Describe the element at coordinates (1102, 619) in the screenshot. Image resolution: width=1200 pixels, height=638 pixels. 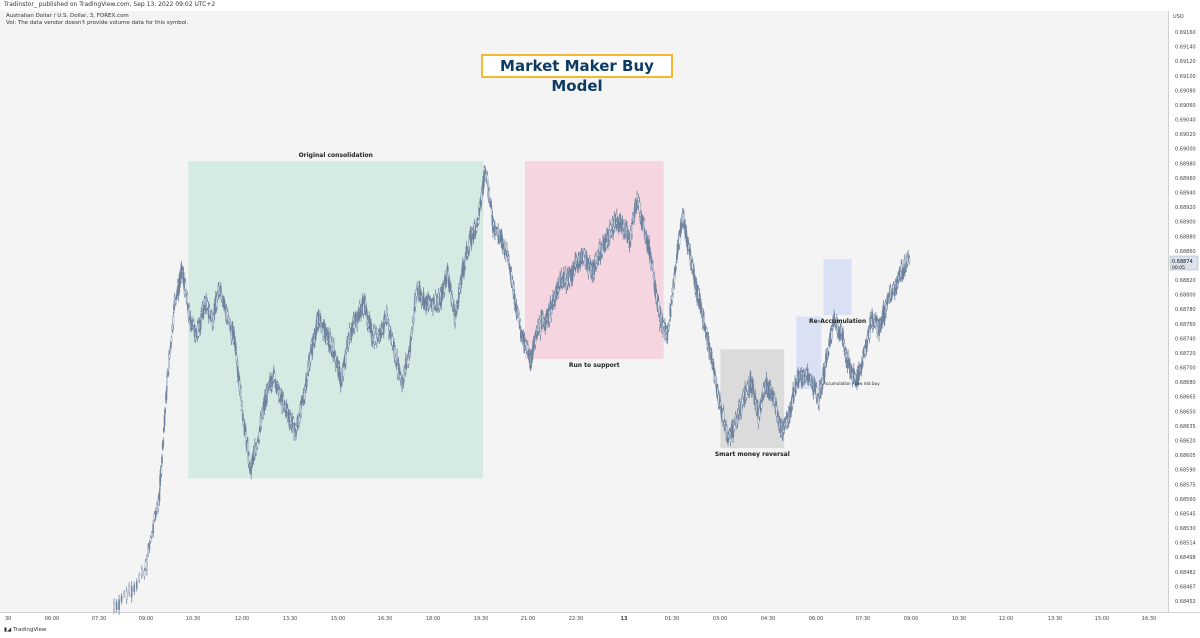
I see `time-tick: 15:00` at that location.